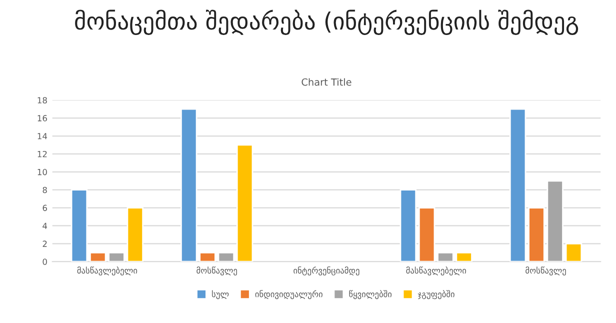  I want to click on y-tick-label: 12, so click(42, 154).